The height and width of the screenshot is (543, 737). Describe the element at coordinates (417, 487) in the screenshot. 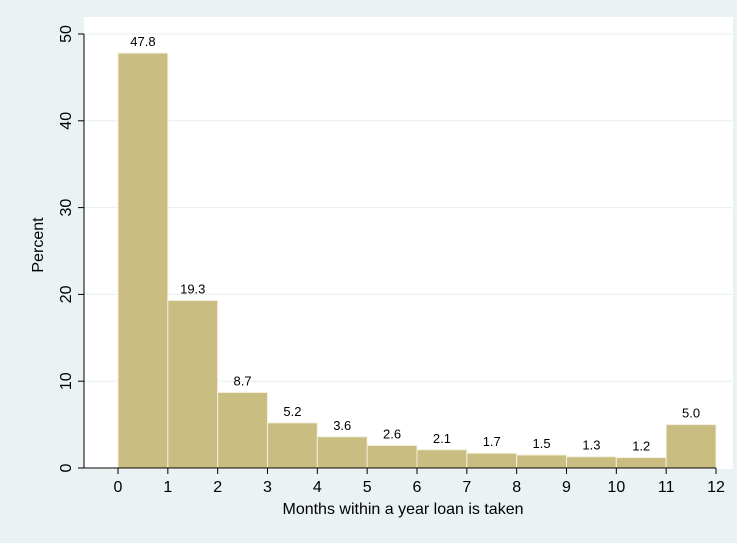

I see `x-tick-label-6: 6` at that location.